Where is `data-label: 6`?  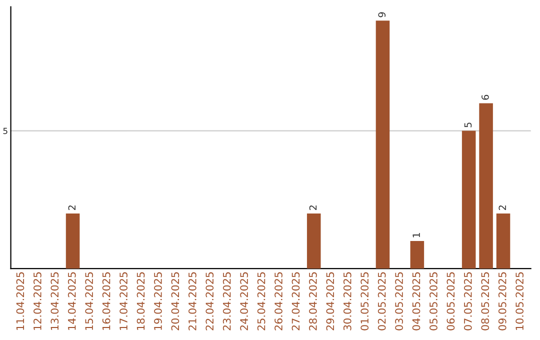
data-label: 6 is located at coordinates (485, 97).